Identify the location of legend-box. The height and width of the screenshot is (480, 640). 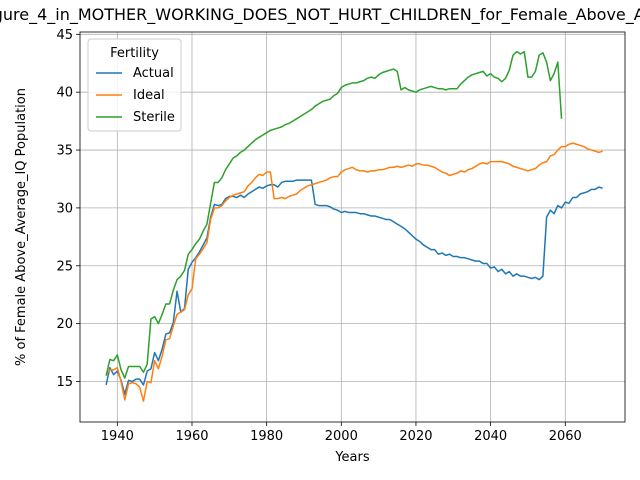
(134, 85).